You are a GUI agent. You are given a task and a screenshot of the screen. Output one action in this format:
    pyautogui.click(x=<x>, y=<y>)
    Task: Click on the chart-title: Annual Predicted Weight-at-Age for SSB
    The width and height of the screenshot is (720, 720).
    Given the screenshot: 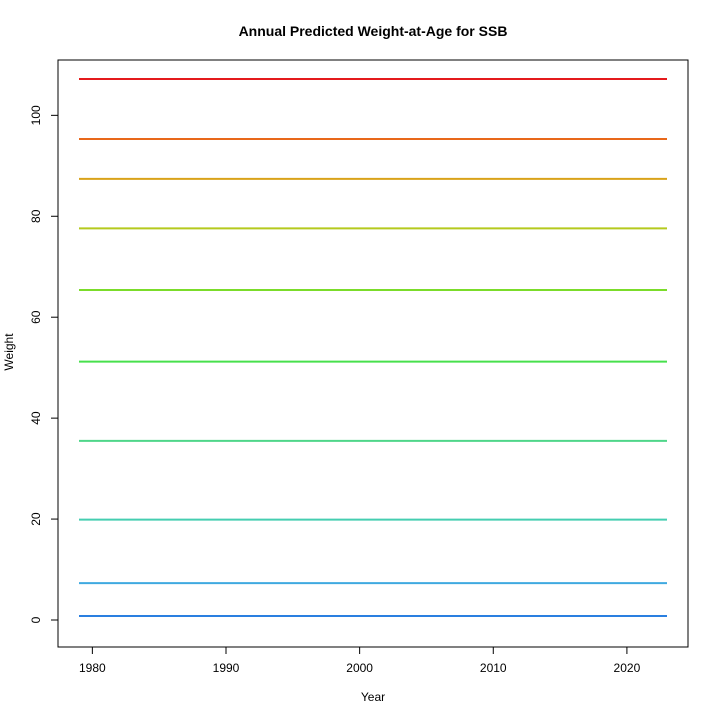 What is the action you would take?
    pyautogui.click(x=373, y=31)
    